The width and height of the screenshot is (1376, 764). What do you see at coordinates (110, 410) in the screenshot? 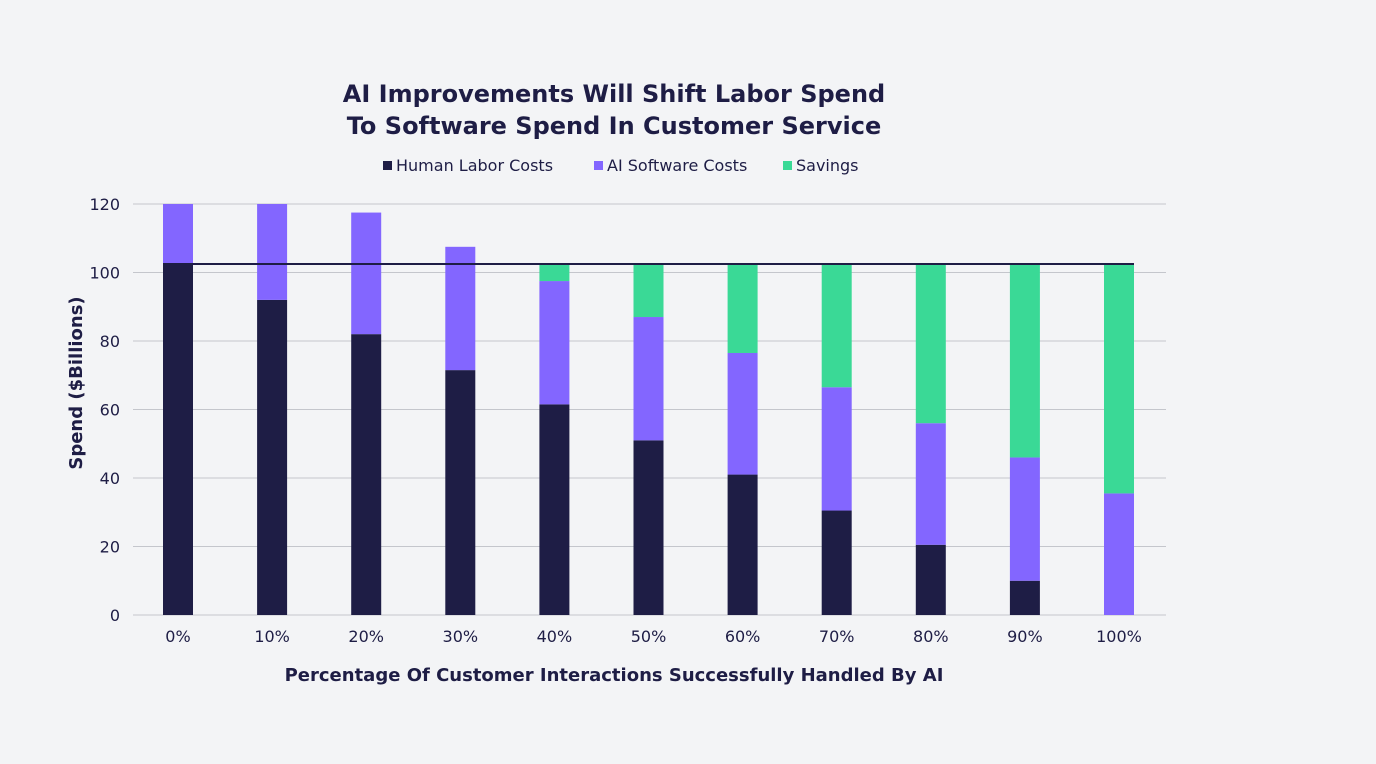
I see `y-tick-label: 60` at bounding box center [110, 410].